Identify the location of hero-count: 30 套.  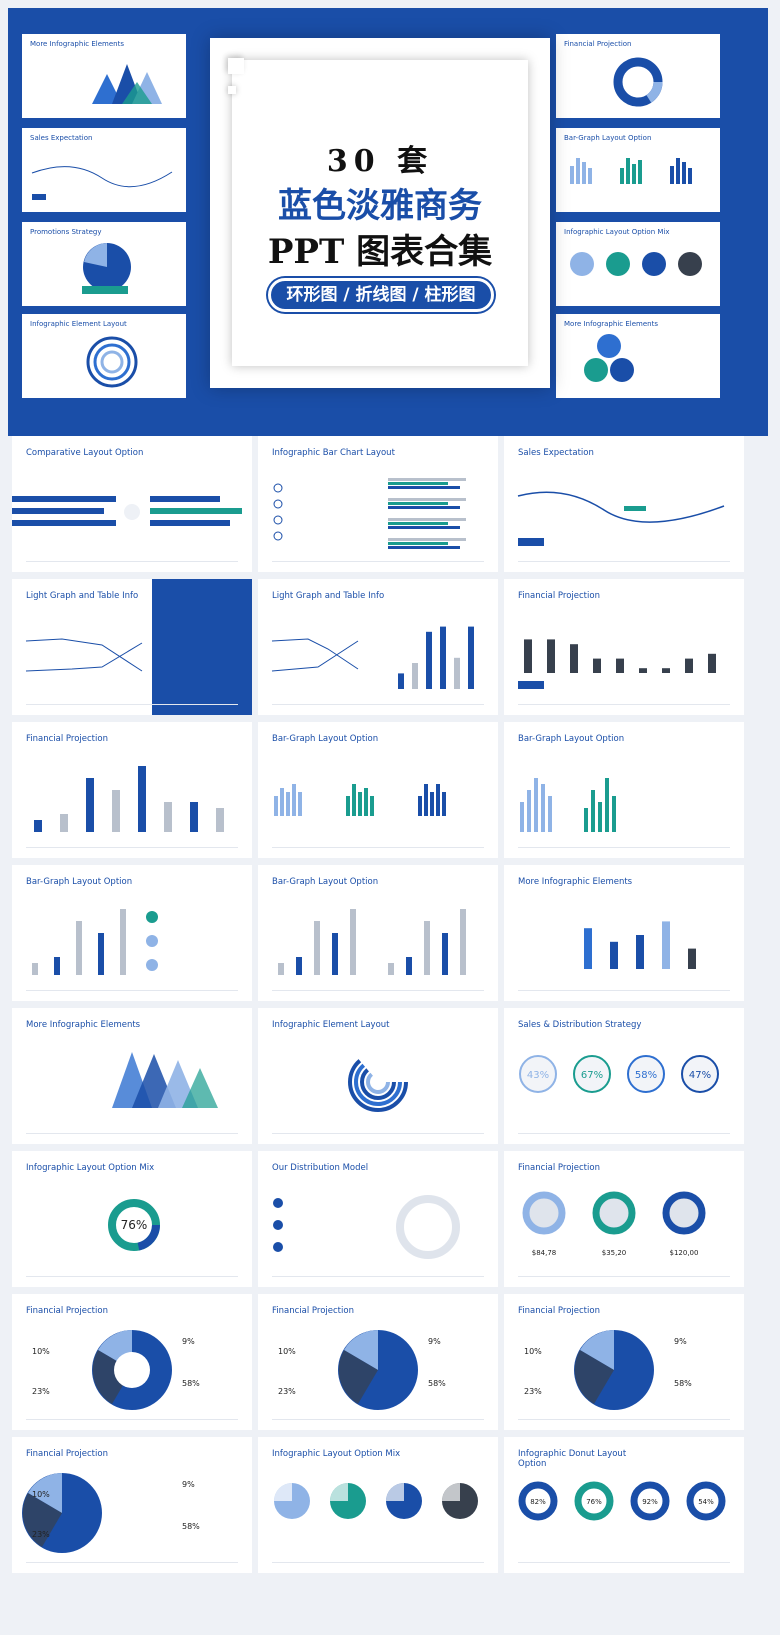
(380, 161).